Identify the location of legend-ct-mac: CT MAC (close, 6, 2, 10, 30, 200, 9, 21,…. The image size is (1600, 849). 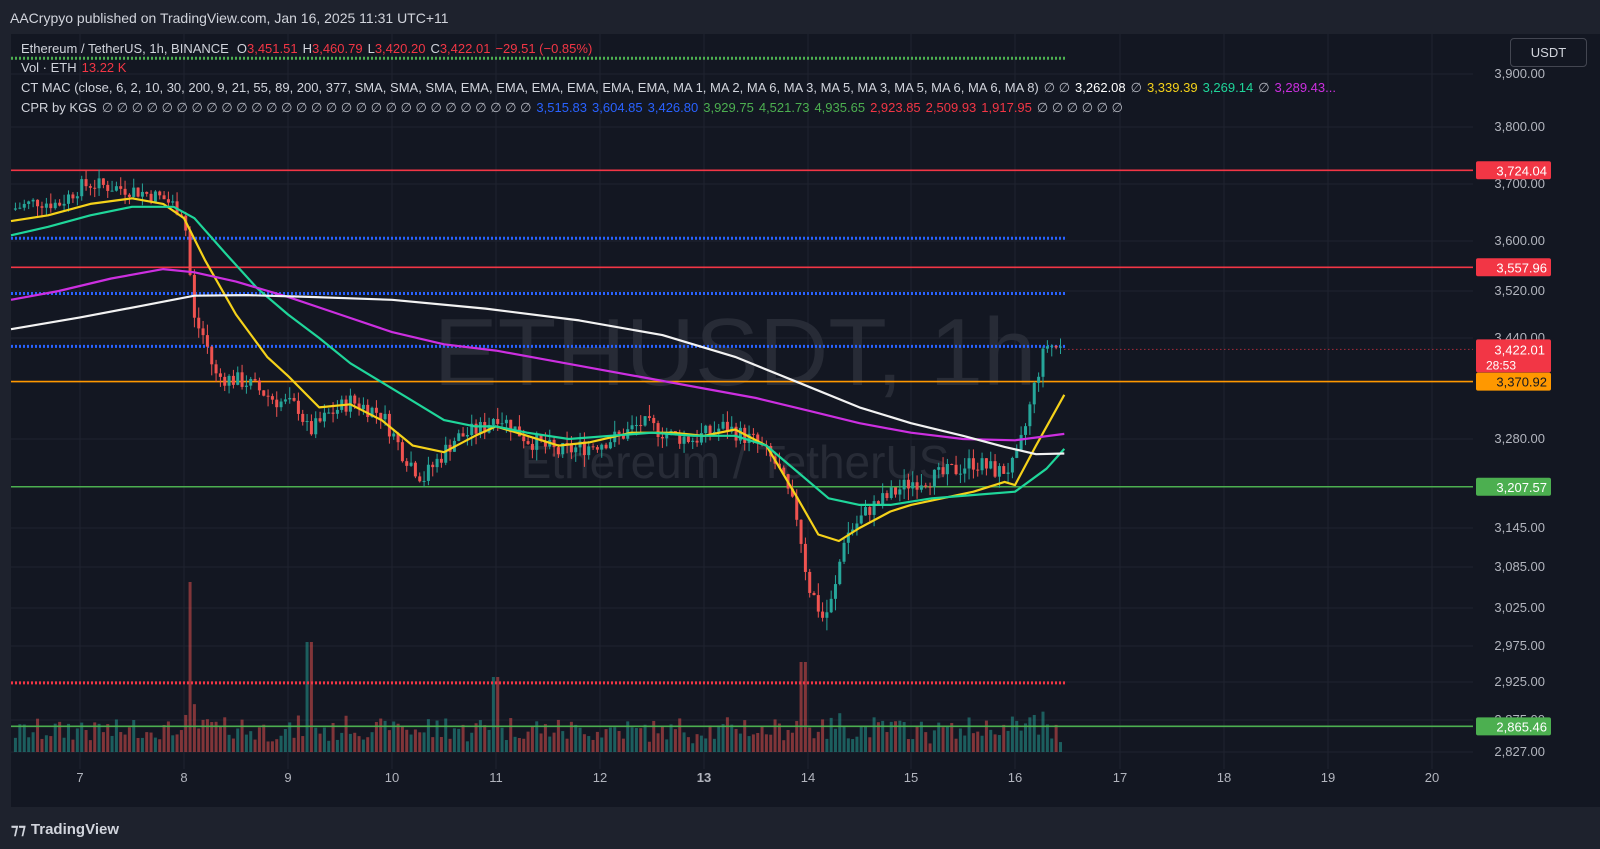
(681, 88).